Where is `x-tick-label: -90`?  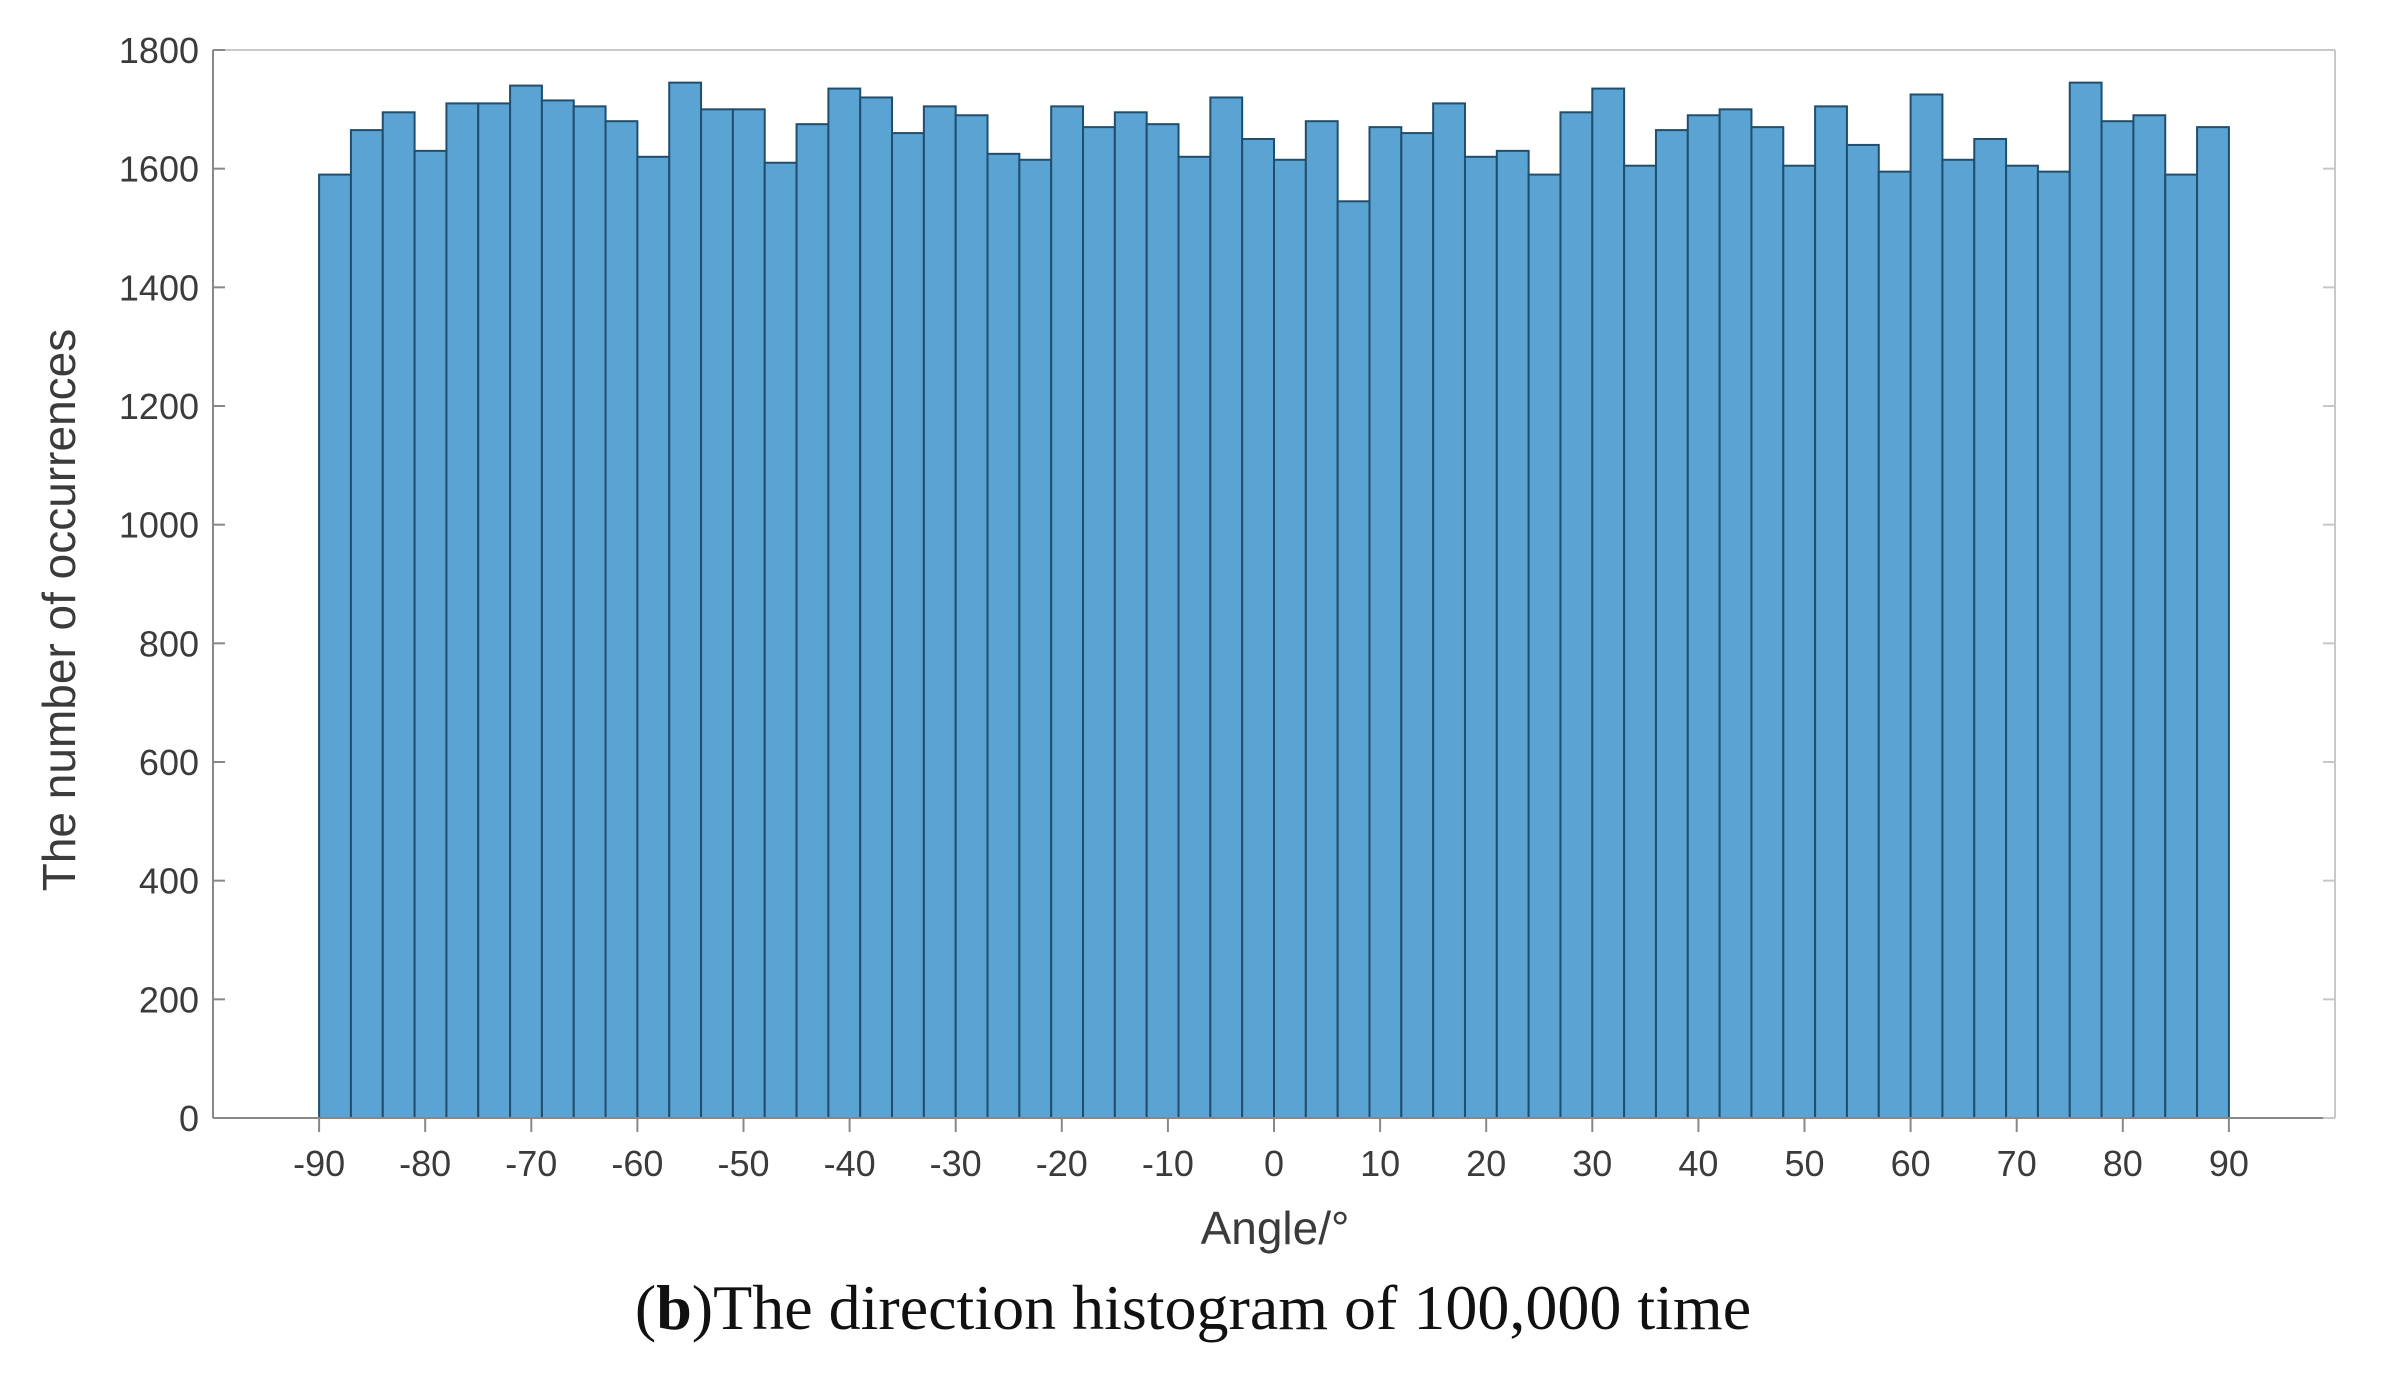 x-tick-label: -90 is located at coordinates (319, 1163).